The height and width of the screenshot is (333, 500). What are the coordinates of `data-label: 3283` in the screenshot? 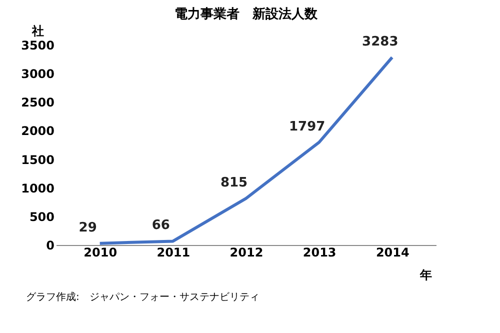 It's located at (380, 42).